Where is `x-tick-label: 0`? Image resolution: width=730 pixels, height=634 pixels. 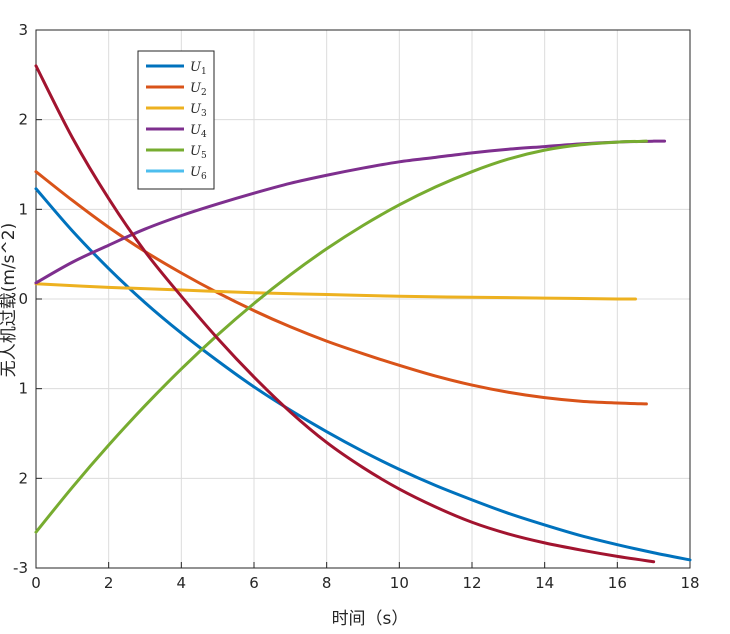 x-tick-label: 0 is located at coordinates (36, 583).